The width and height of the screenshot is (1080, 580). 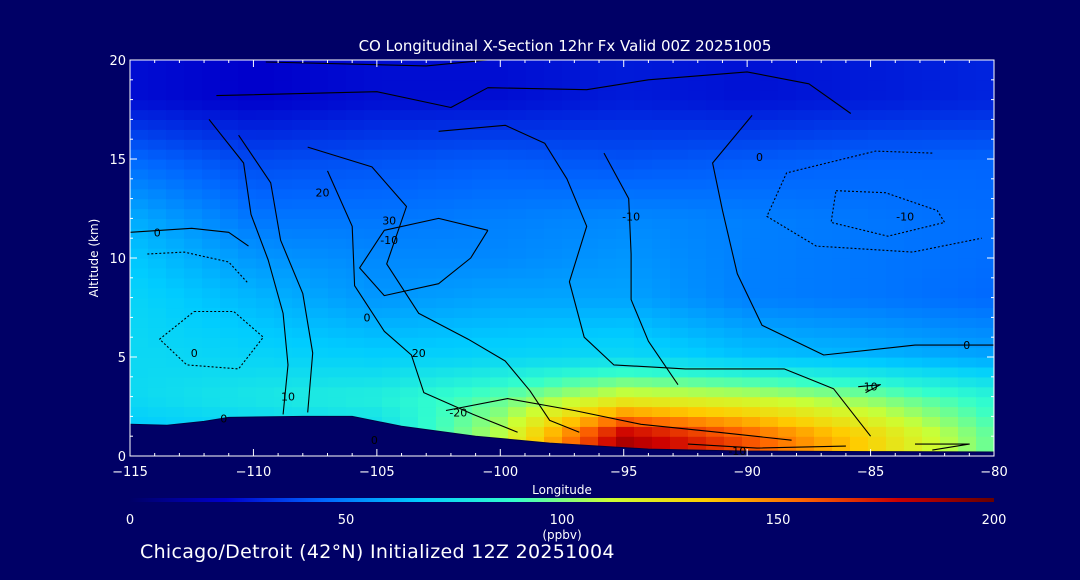 What do you see at coordinates (419, 353) in the screenshot?
I see `contour-label: 20` at bounding box center [419, 353].